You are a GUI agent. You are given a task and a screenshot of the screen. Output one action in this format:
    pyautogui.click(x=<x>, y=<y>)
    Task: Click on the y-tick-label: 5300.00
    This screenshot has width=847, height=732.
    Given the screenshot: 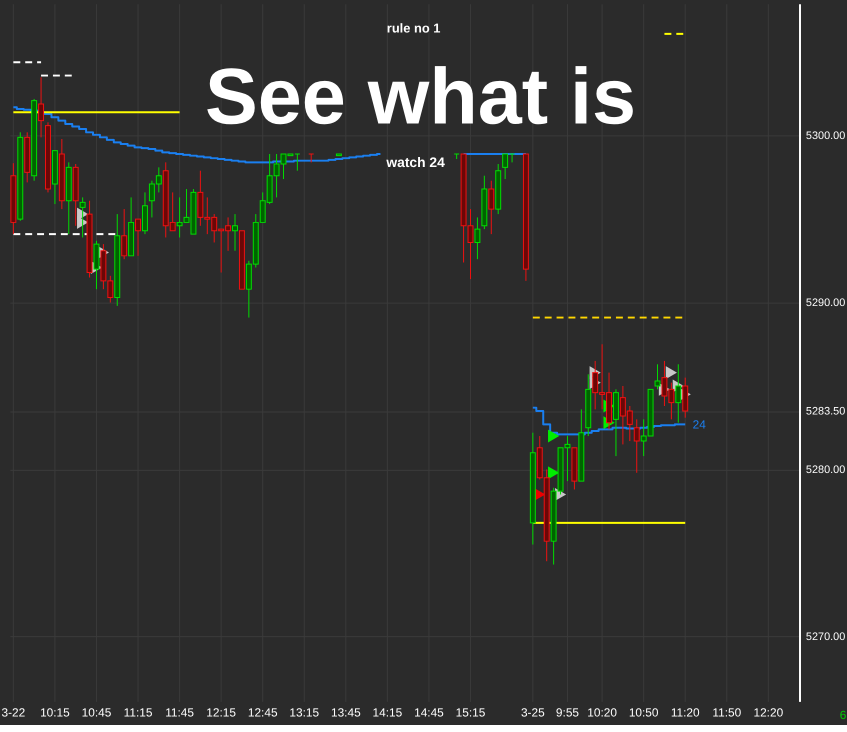 What is the action you would take?
    pyautogui.click(x=826, y=136)
    